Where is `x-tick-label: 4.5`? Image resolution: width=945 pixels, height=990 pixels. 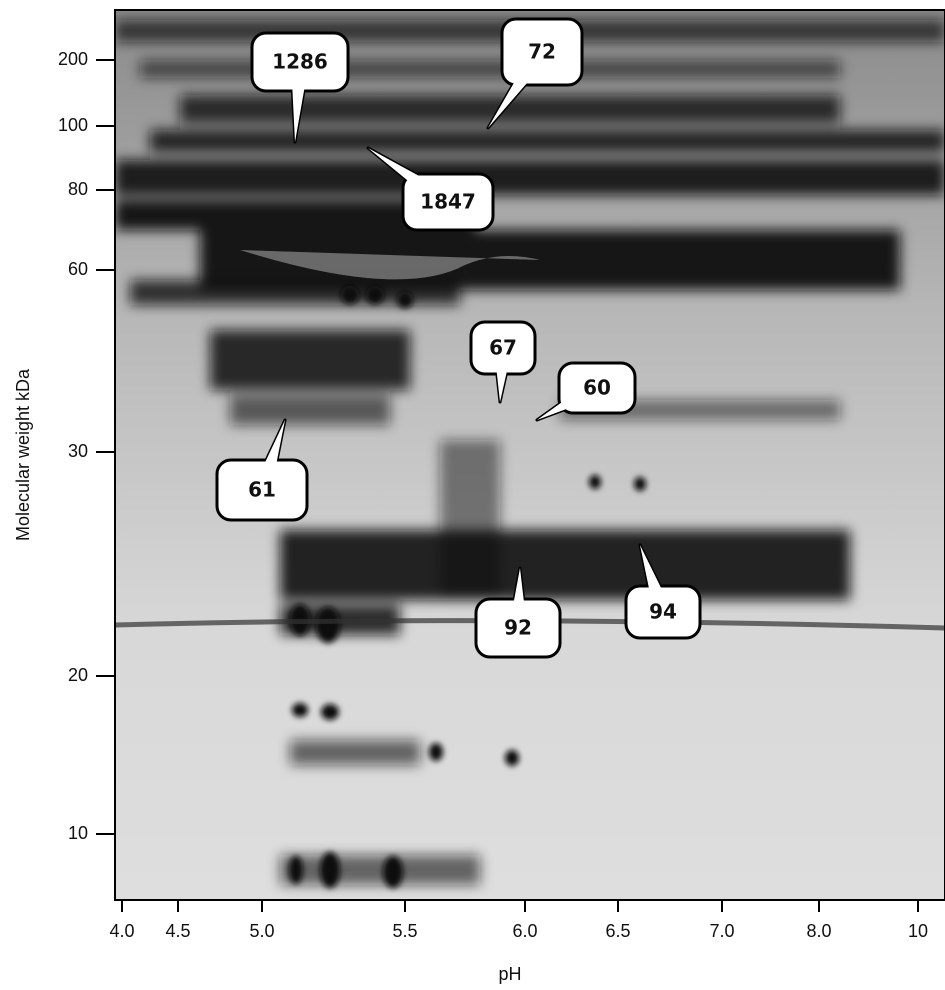
x-tick-label: 4.5 is located at coordinates (177, 931).